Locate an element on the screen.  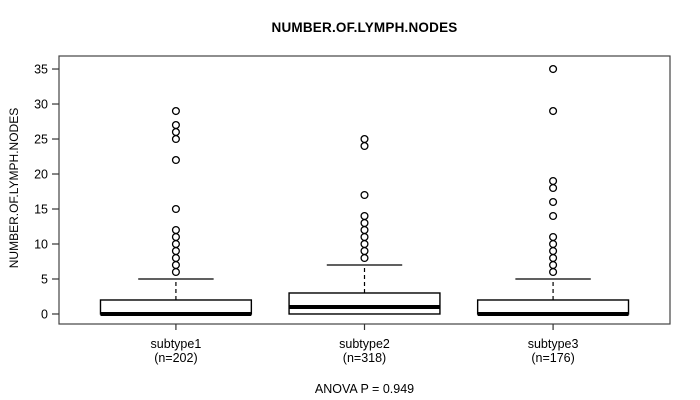
y-tick-label: 35 is located at coordinates (41, 70).